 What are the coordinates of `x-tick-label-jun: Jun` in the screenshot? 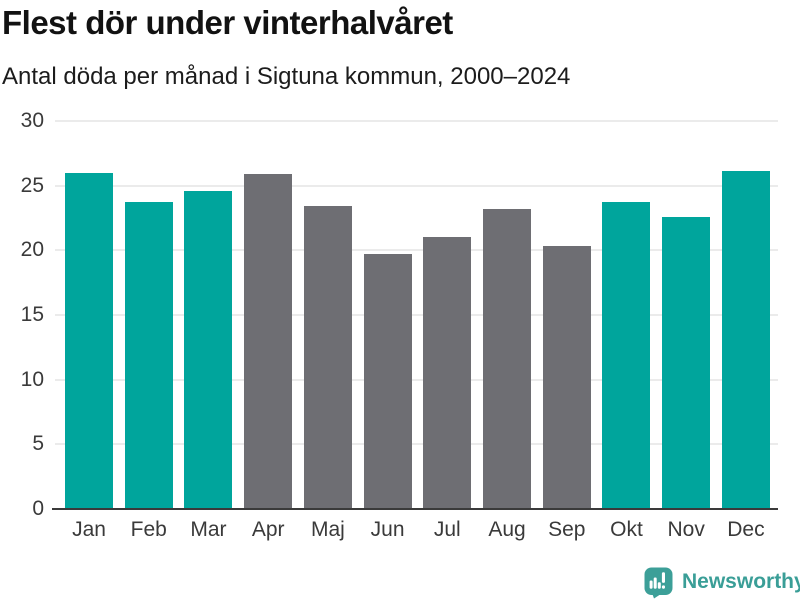 It's located at (387, 529).